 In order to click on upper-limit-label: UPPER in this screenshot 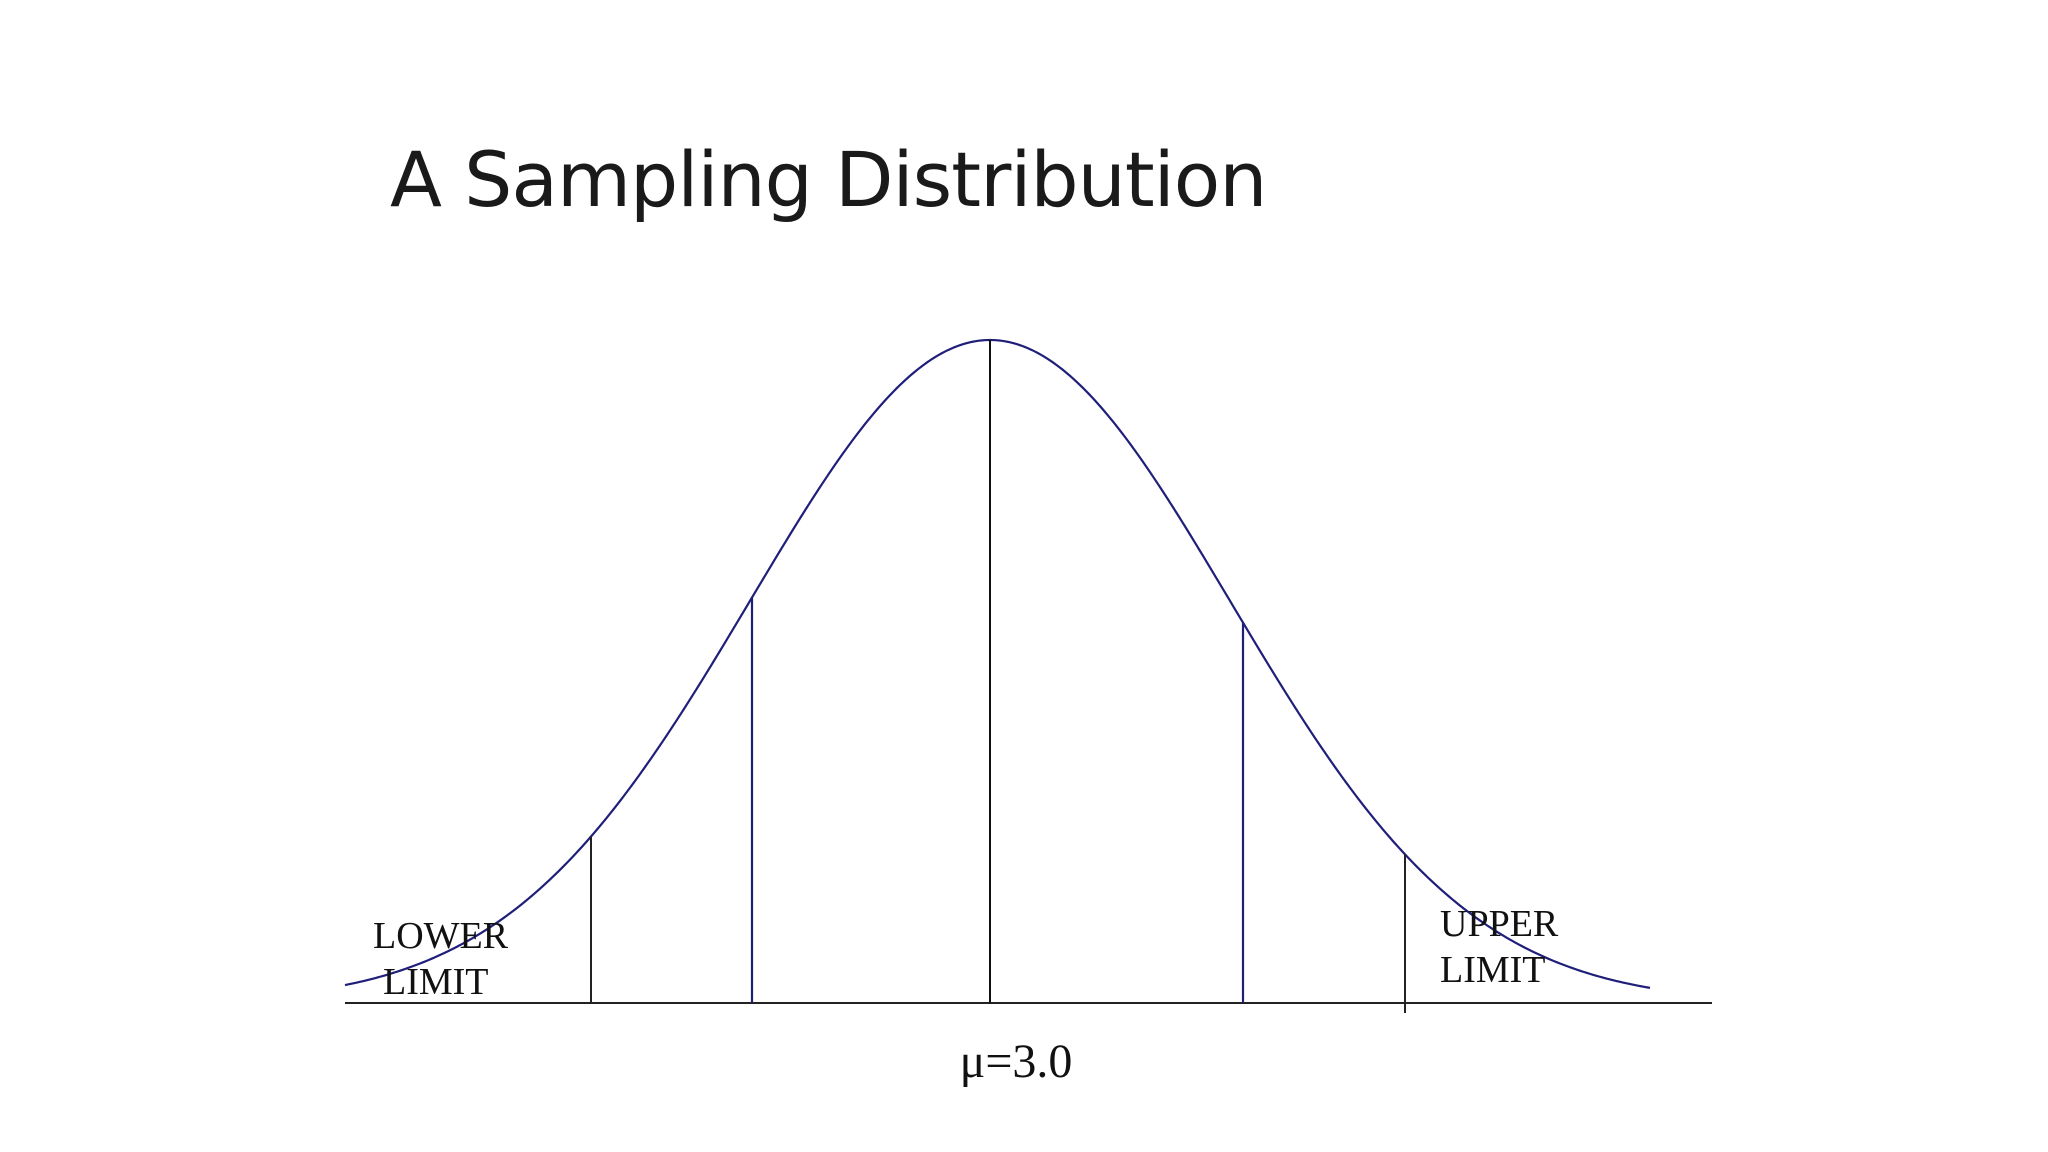, I will do `click(1499, 924)`.